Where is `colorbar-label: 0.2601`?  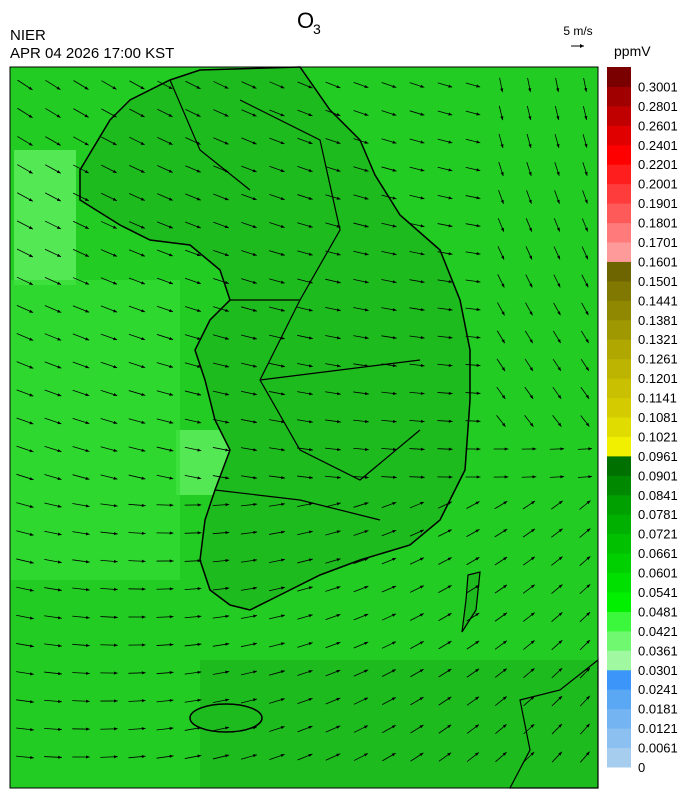
colorbar-label: 0.2601 is located at coordinates (658, 125).